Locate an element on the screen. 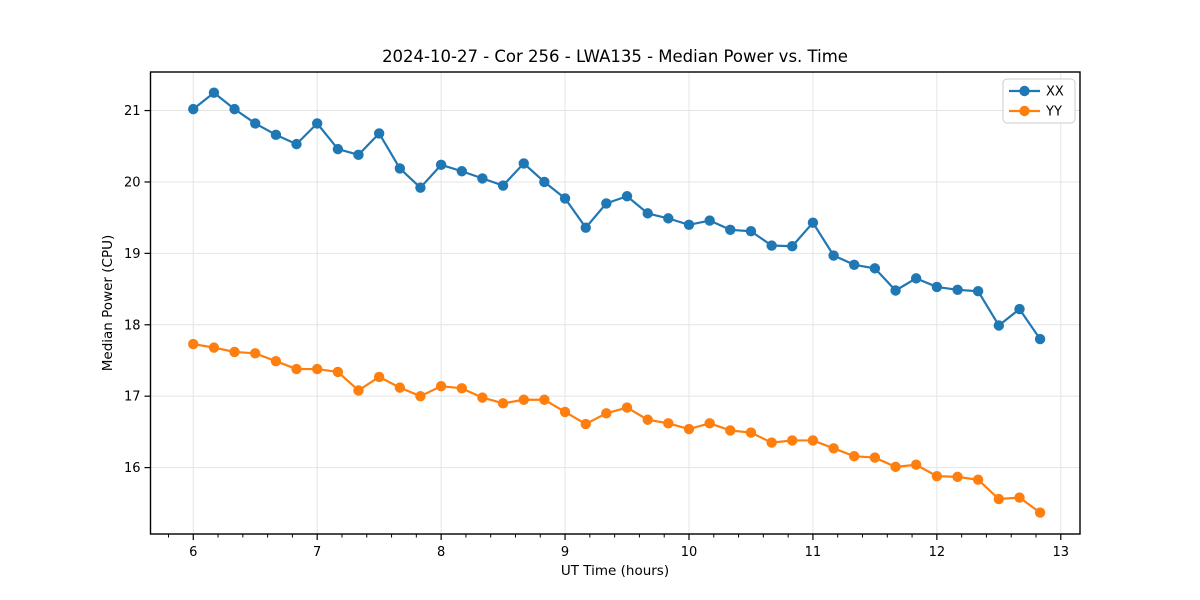  y-tick-label: 18 is located at coordinates (132, 325).